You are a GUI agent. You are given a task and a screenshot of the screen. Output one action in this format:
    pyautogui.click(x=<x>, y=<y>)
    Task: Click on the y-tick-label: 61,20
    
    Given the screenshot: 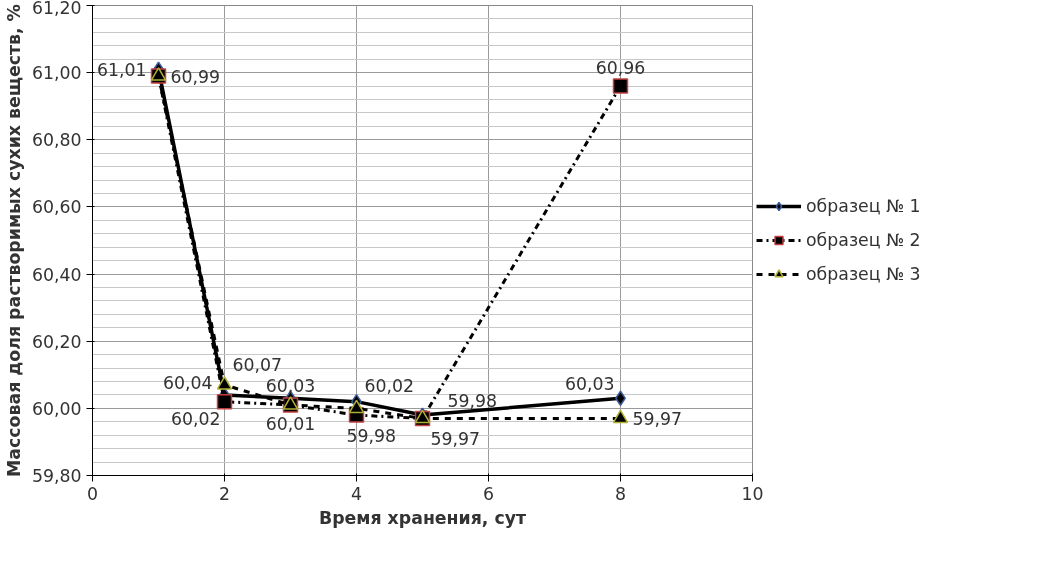 What is the action you would take?
    pyautogui.click(x=56, y=9)
    